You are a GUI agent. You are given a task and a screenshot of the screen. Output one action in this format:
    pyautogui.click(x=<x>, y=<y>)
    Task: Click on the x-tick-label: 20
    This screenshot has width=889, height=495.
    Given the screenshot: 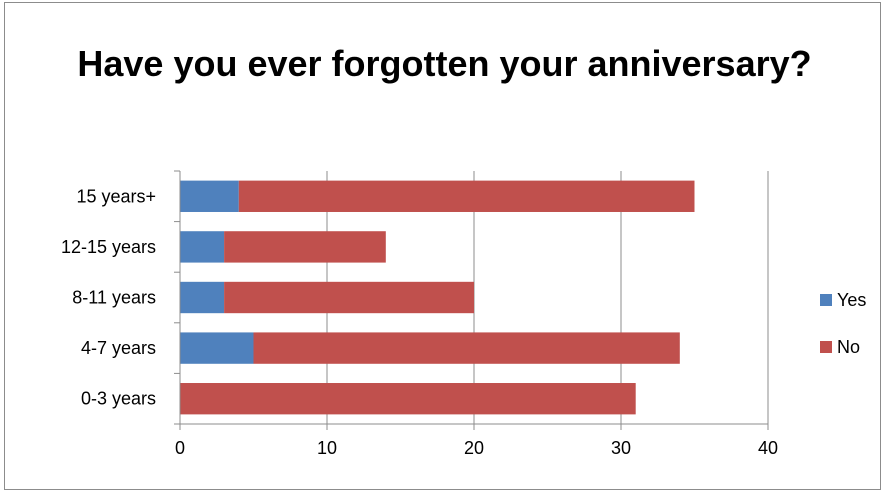 What is the action you would take?
    pyautogui.click(x=474, y=448)
    